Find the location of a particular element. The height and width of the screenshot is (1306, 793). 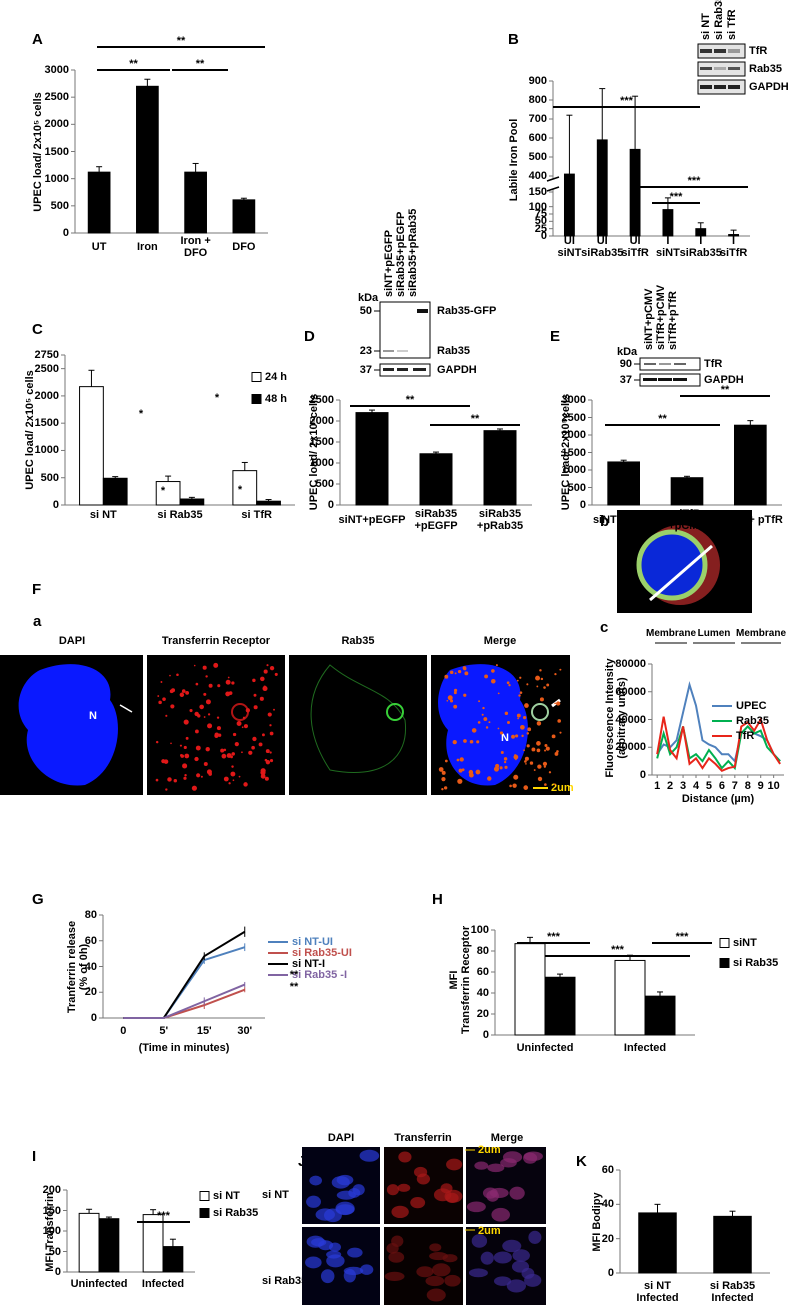

legend-label: si NT-UI is located at coordinates (312, 942).